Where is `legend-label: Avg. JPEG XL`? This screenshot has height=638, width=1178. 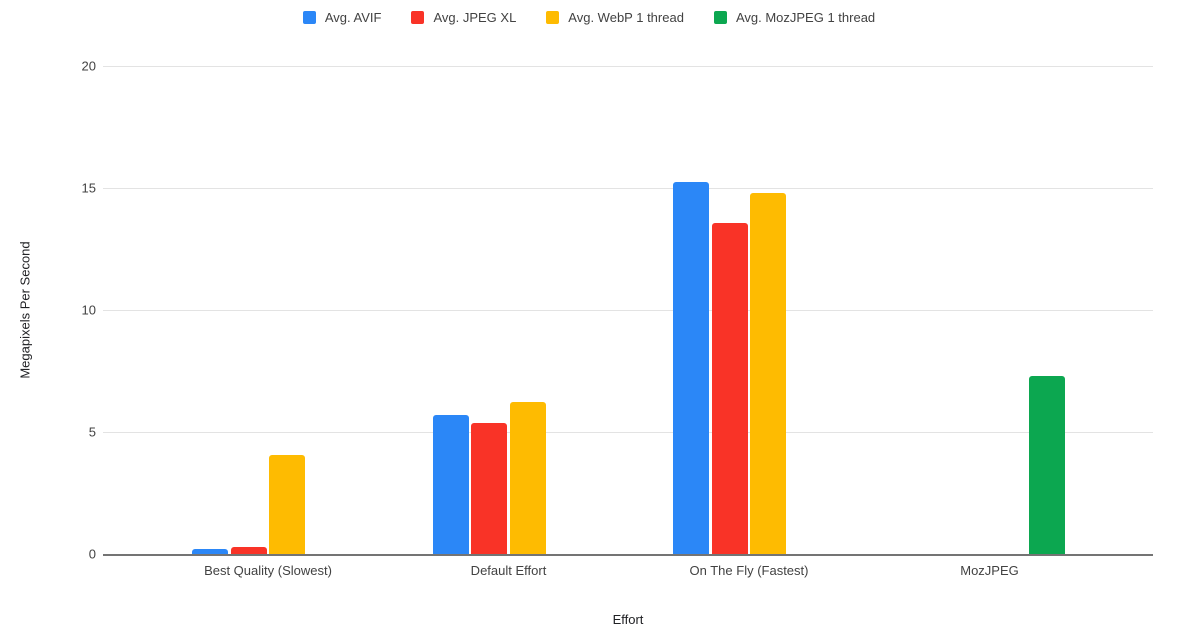 legend-label: Avg. JPEG XL is located at coordinates (475, 17).